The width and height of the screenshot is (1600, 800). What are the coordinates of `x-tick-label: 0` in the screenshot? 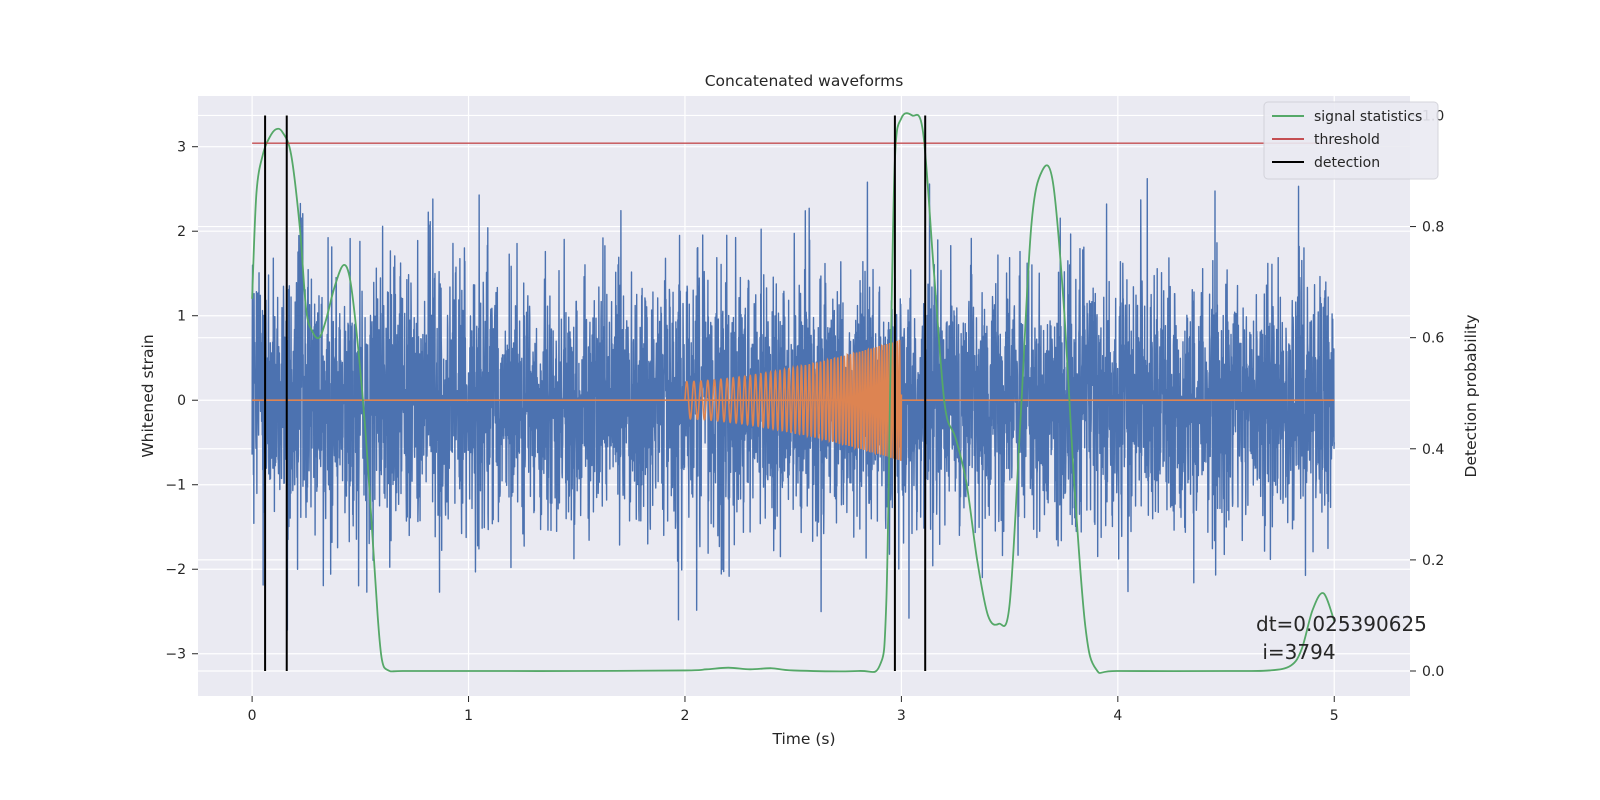 It's located at (252, 716).